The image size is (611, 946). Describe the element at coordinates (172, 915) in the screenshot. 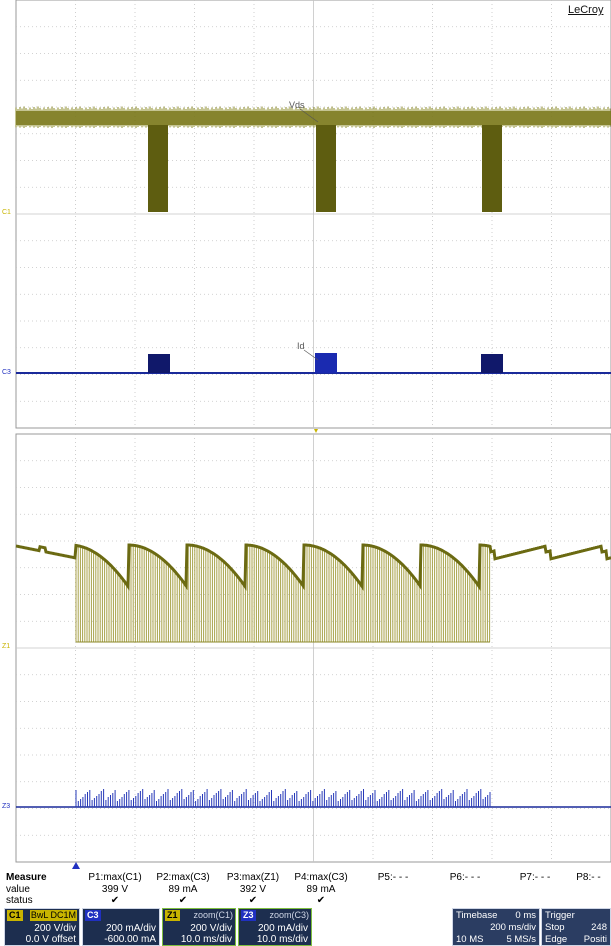

I see `descriptor-z1-tag: Z1` at that location.